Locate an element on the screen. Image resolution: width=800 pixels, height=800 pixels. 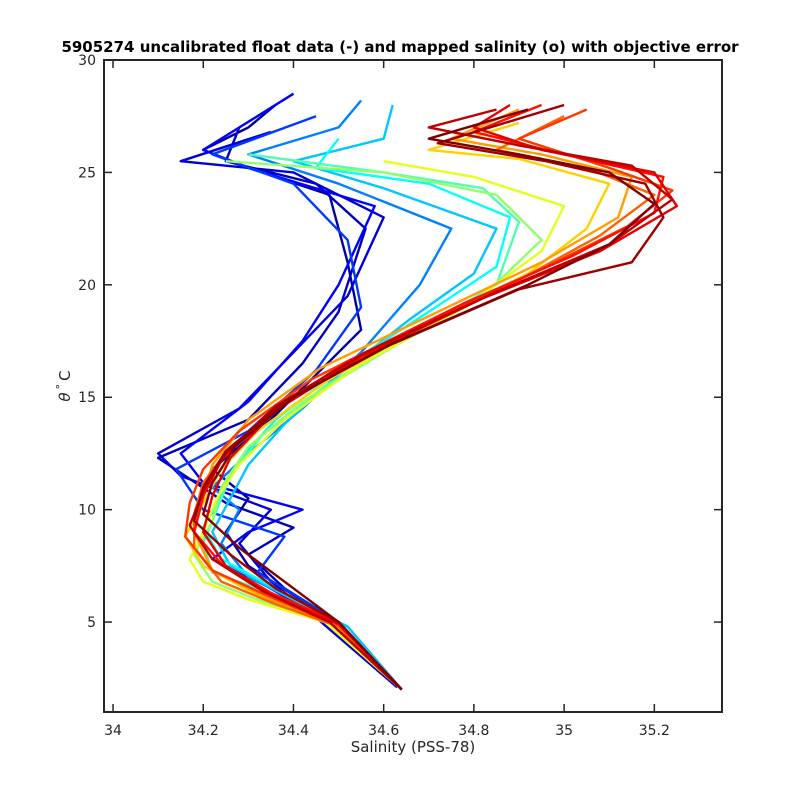
x-axis-label: Salinity (PSS-78) is located at coordinates (413, 747).